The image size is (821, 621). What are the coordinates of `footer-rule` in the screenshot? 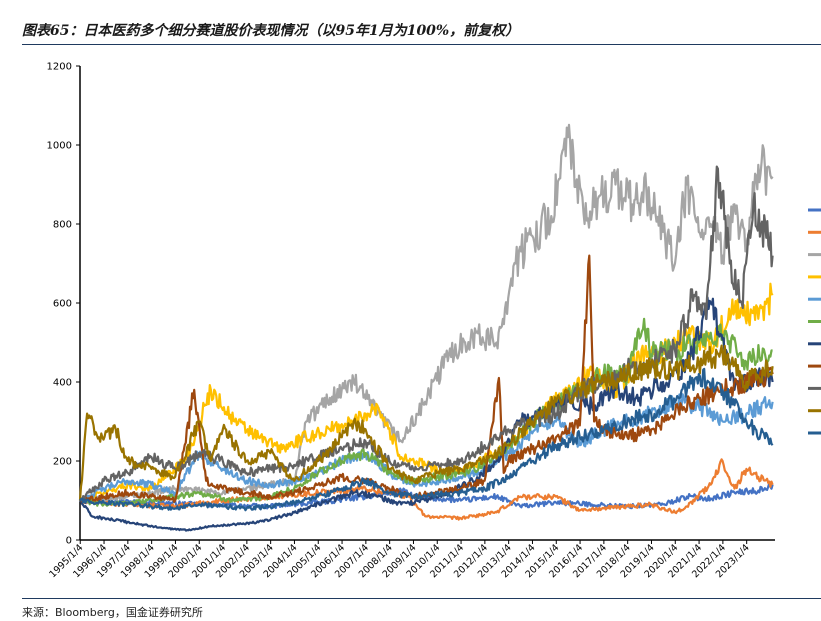 It's located at (421, 598).